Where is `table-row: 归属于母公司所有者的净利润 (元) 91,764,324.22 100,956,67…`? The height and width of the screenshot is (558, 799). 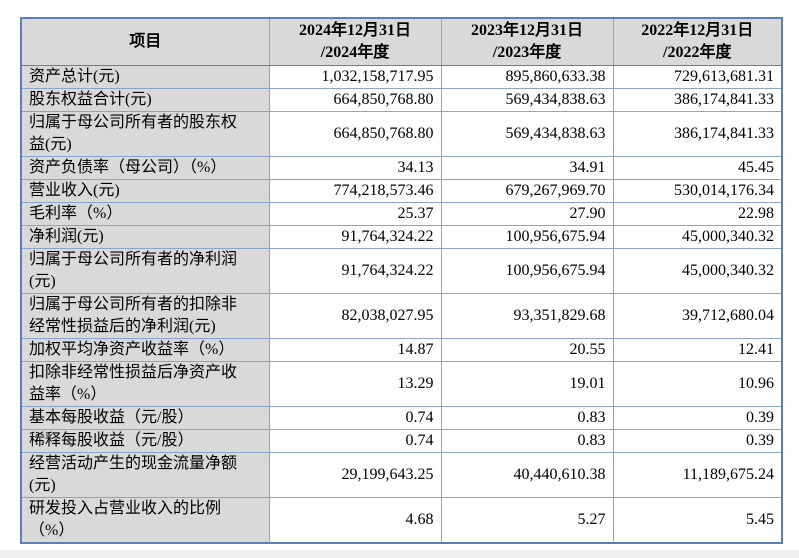 table-row: 归属于母公司所有者的净利润 (元) 91,764,324.22 100,956,67… is located at coordinates (401, 271).